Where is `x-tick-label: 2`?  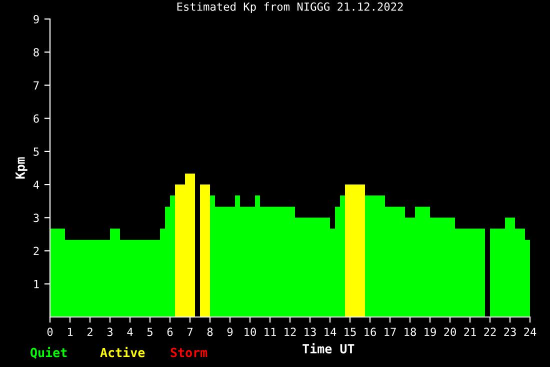 x-tick-label: 2 is located at coordinates (89, 332).